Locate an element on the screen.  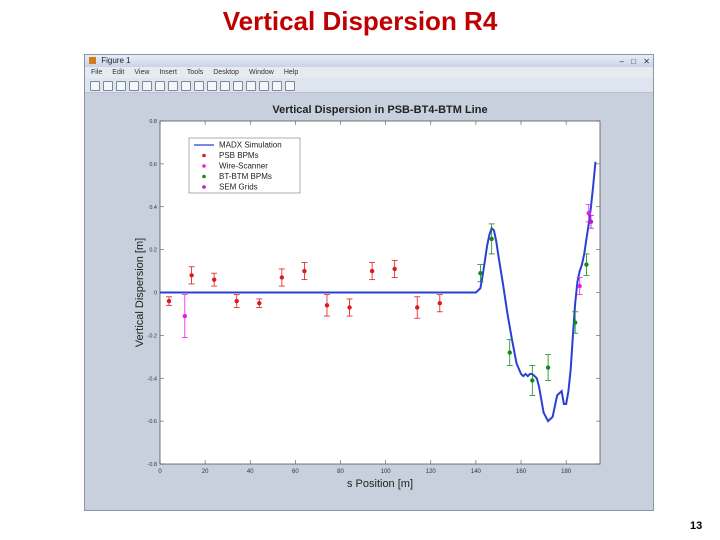
legend-label-sem-grids: SEM Grids is located at coordinates (238, 187).